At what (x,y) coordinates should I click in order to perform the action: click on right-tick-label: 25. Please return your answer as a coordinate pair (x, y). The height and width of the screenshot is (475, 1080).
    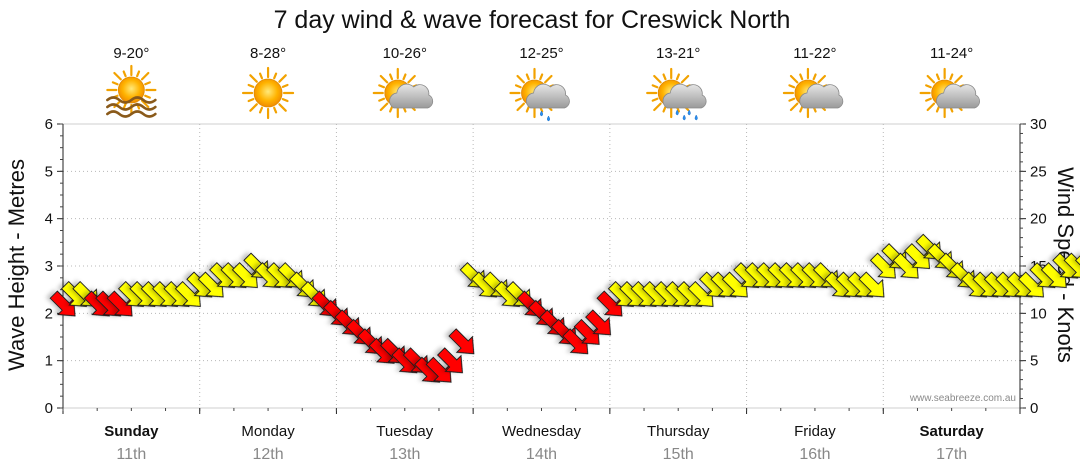
    Looking at the image, I should click on (1038, 171).